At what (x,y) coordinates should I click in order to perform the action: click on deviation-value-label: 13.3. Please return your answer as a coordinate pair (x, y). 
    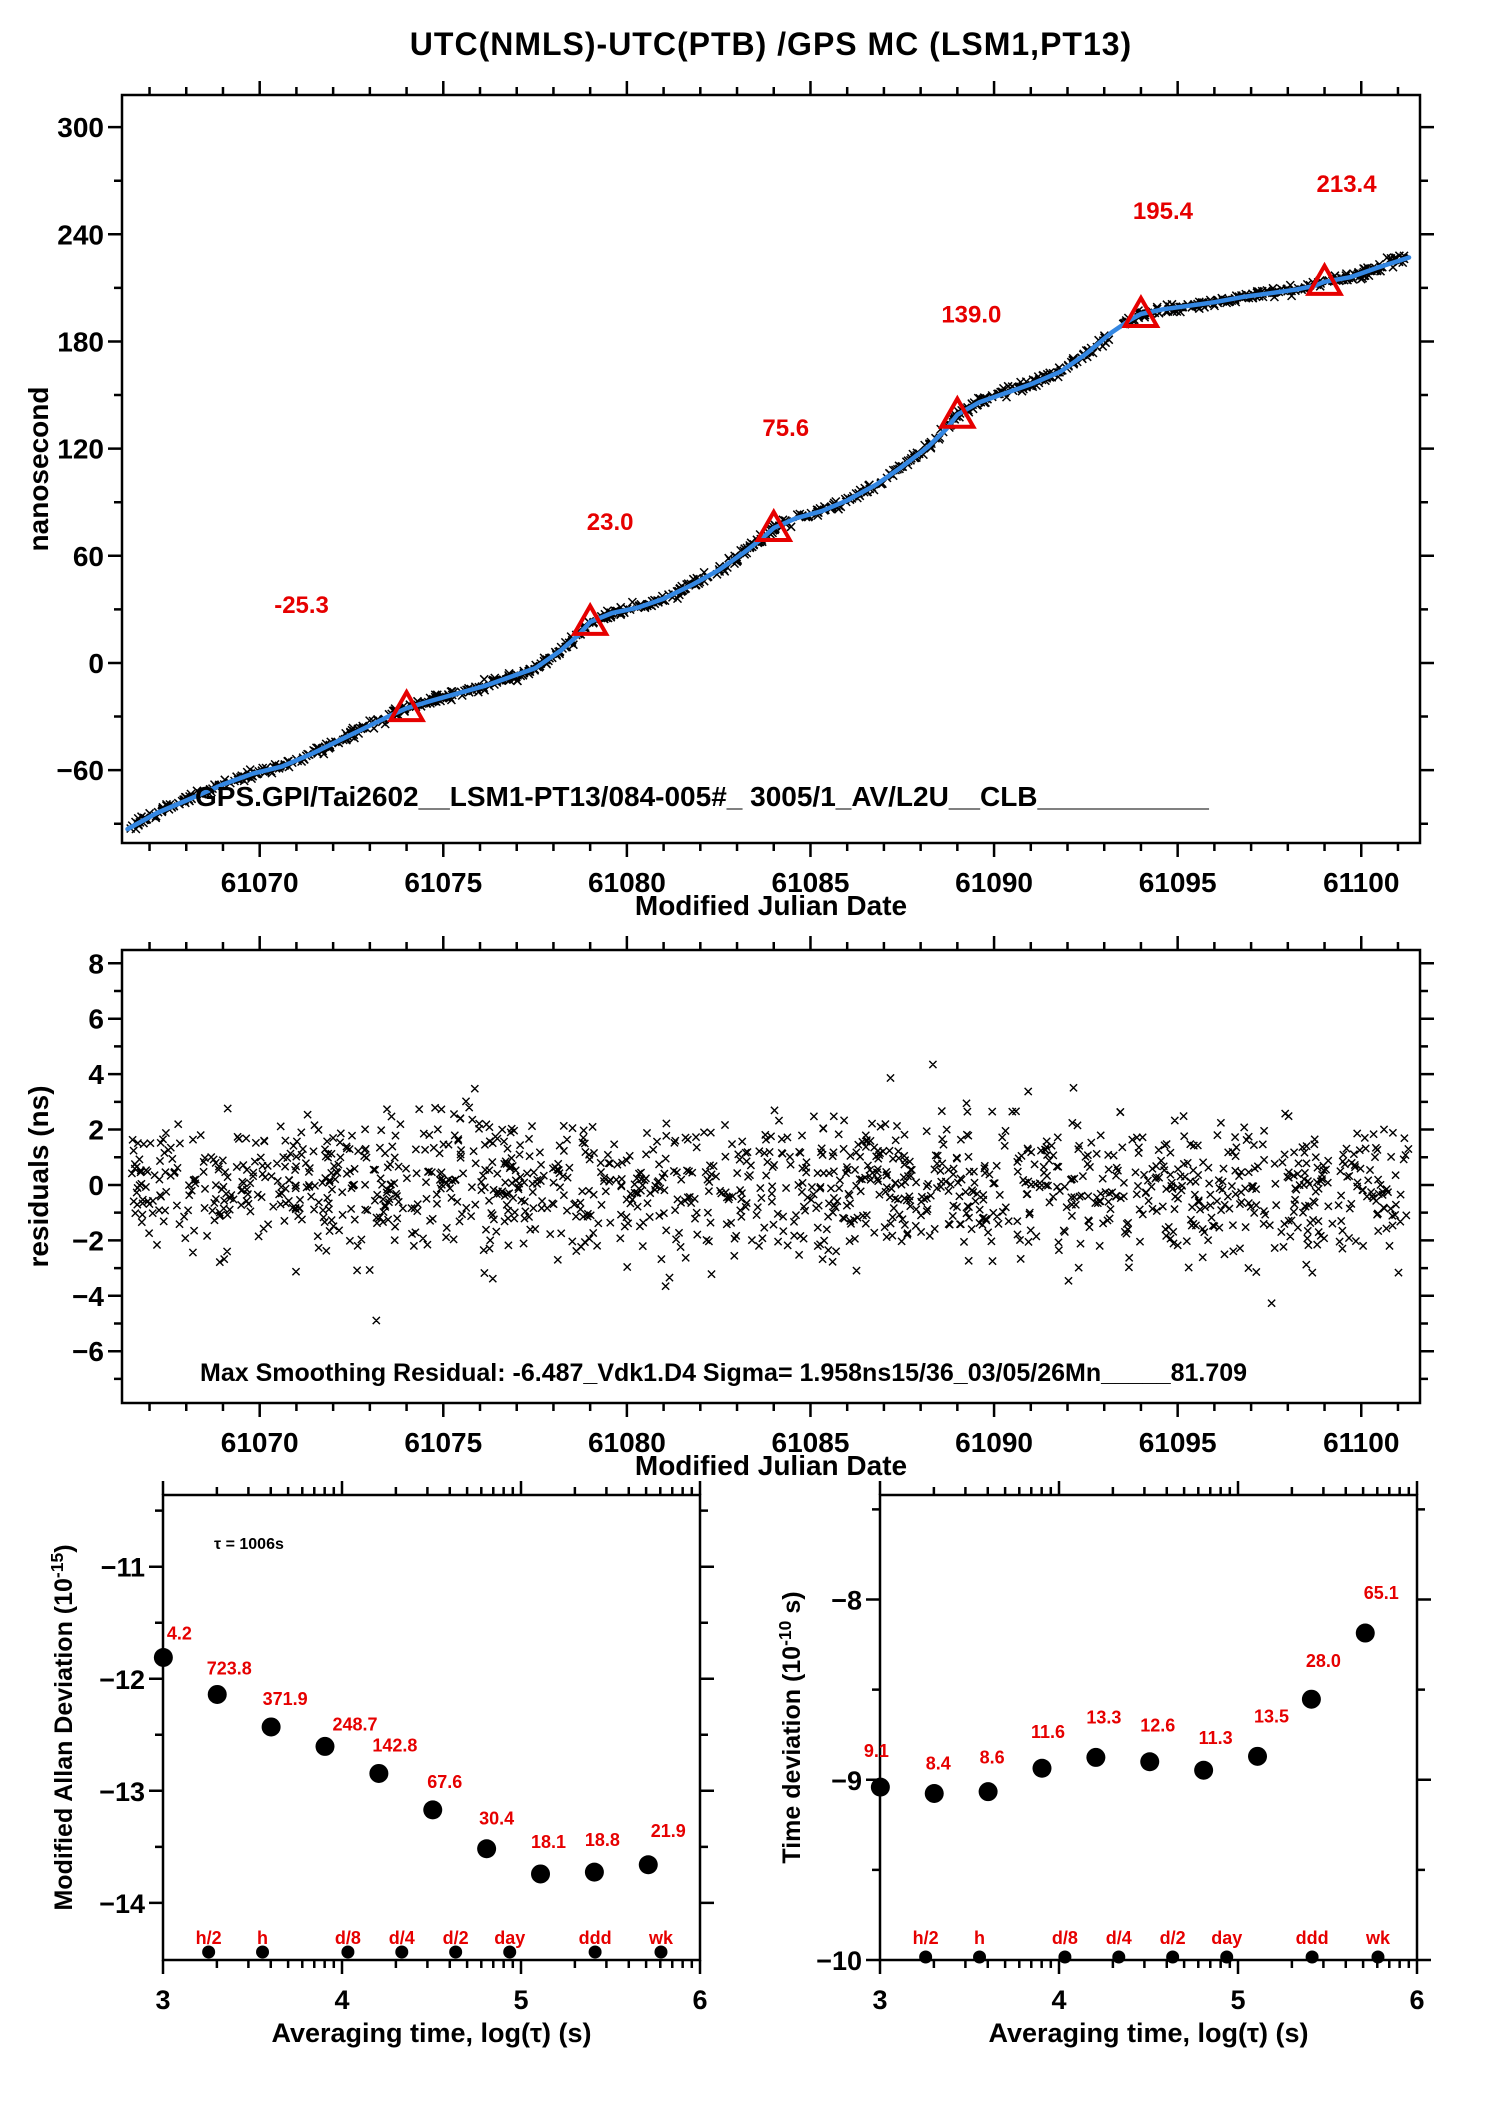
    Looking at the image, I should click on (1103, 1717).